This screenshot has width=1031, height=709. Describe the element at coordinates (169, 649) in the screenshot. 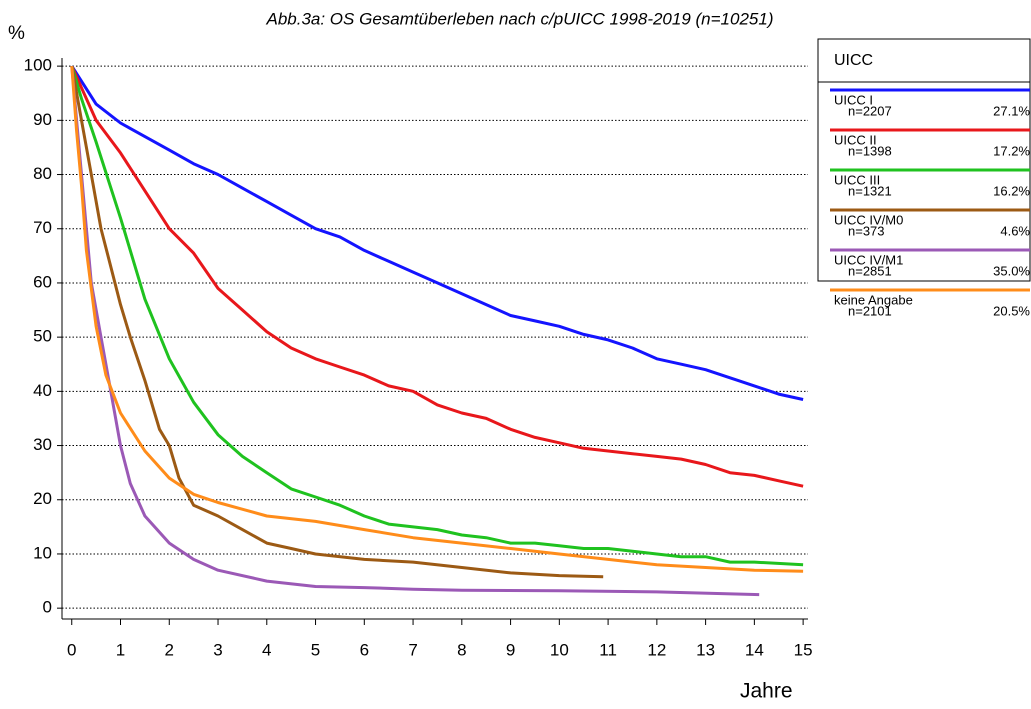

I see `x-tick-label: 2` at that location.